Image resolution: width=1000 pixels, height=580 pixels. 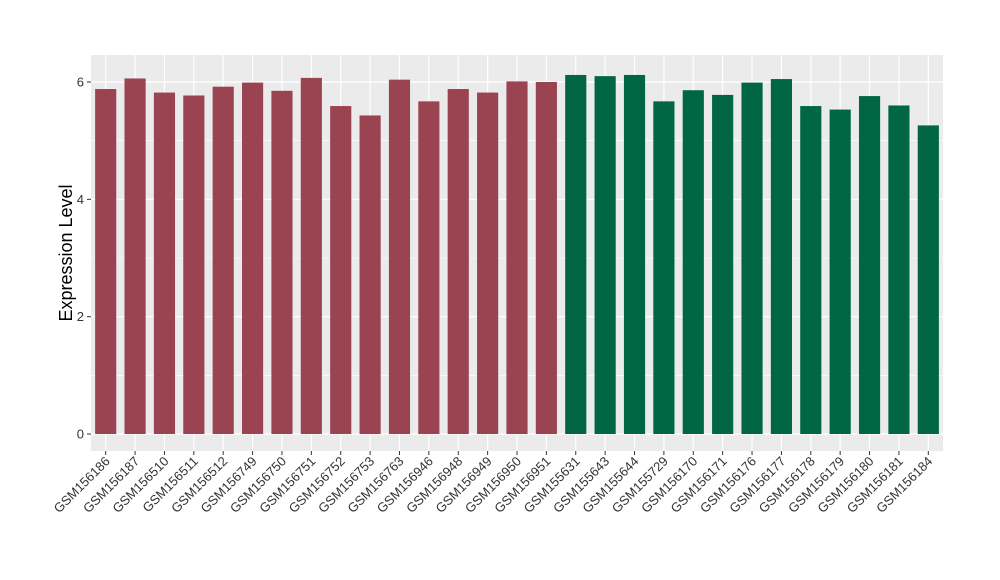 What do you see at coordinates (634, 254) in the screenshot?
I see `bar-GSM155644` at bounding box center [634, 254].